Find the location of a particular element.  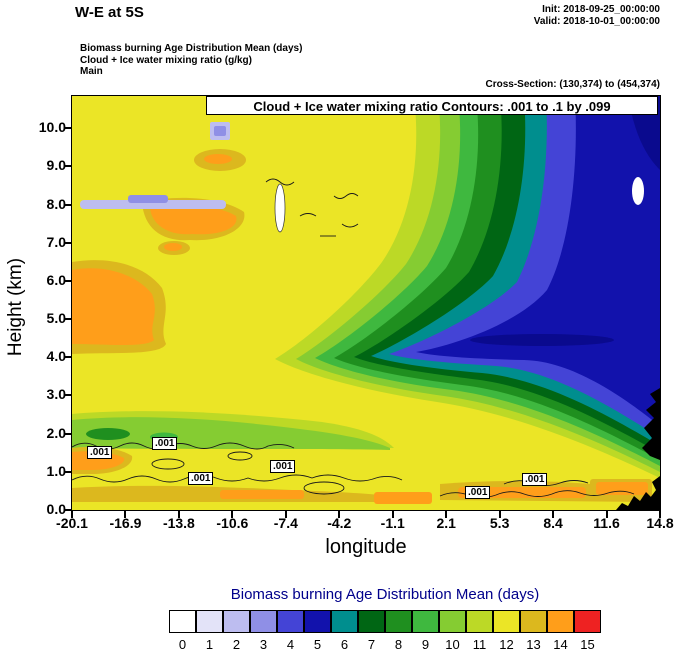

legend-cell: 10 is located at coordinates (452, 631).